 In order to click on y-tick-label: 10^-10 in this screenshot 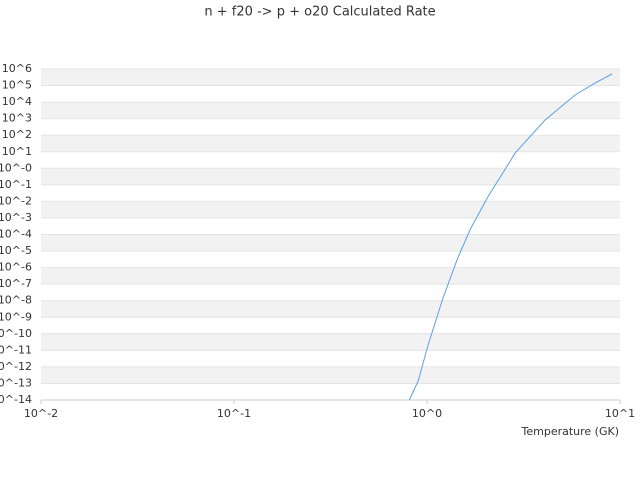, I will do `click(16, 333)`.